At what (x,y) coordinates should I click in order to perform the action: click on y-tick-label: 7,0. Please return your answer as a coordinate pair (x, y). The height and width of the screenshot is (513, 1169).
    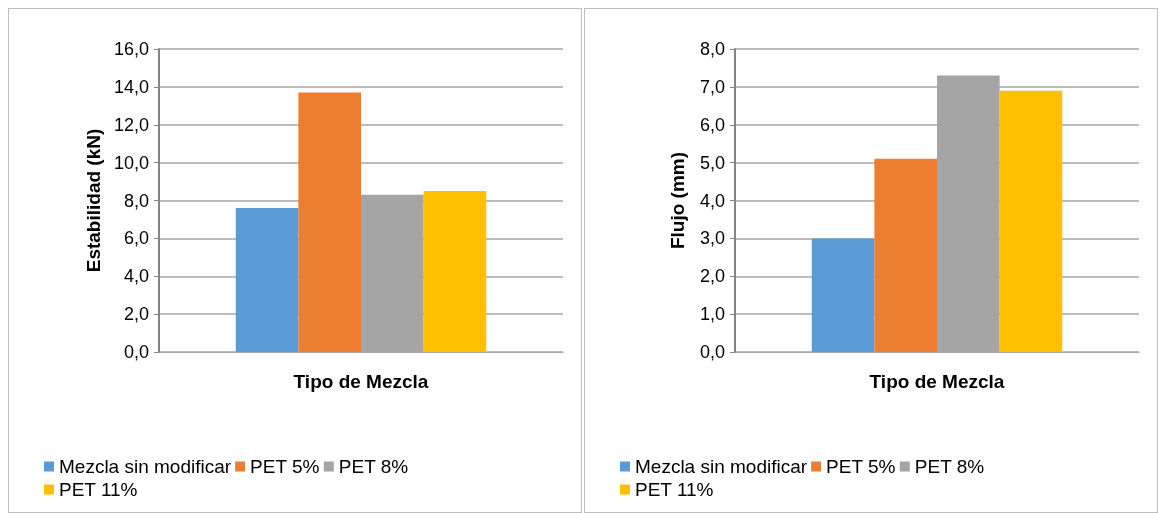
    Looking at the image, I should click on (712, 86).